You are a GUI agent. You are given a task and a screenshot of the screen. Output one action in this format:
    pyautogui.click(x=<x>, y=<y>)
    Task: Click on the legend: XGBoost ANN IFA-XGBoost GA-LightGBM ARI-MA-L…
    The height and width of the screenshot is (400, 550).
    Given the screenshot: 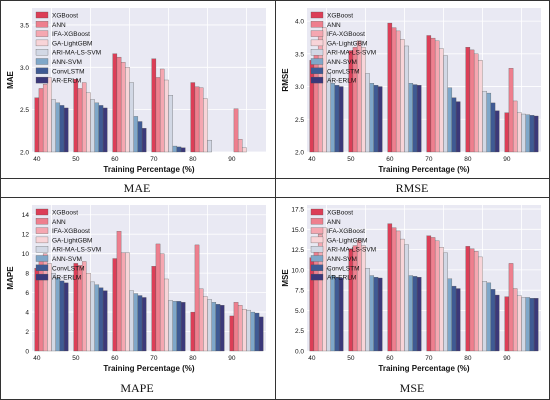 What is the action you would take?
    pyautogui.click(x=343, y=48)
    